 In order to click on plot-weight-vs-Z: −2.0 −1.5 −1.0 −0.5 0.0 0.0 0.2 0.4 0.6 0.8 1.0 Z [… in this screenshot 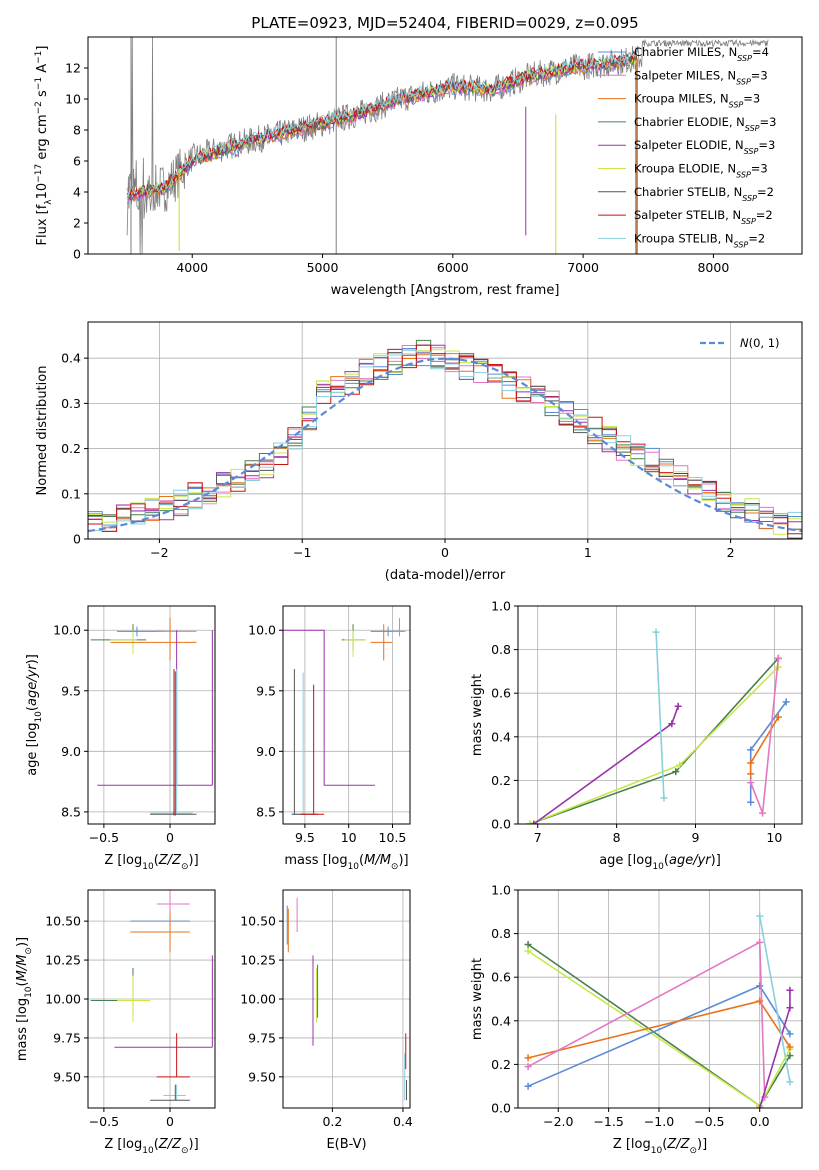, I will do `click(636, 1019)`.